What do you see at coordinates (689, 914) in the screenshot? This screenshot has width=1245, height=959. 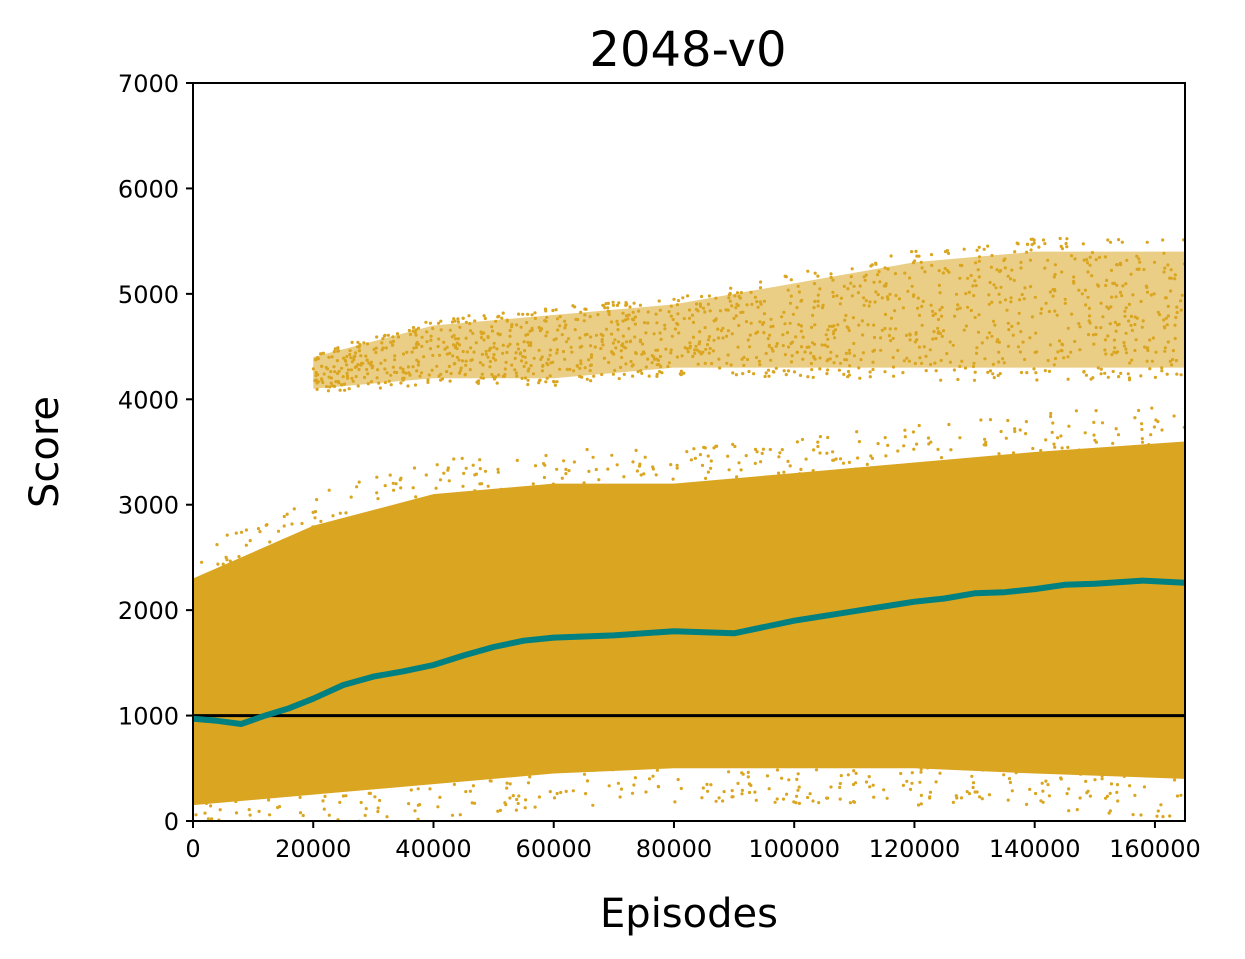 I see `x-axis-label: Episodes` at bounding box center [689, 914].